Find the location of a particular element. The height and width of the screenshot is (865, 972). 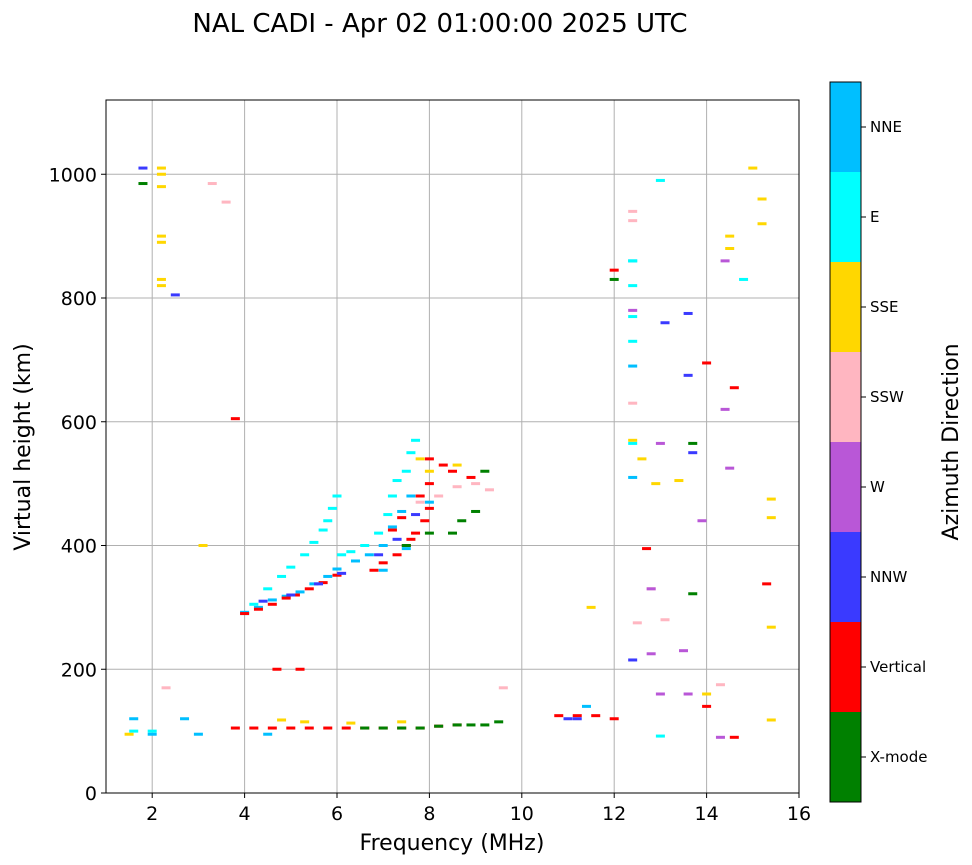

x-tick-label: 4 is located at coordinates (245, 814).